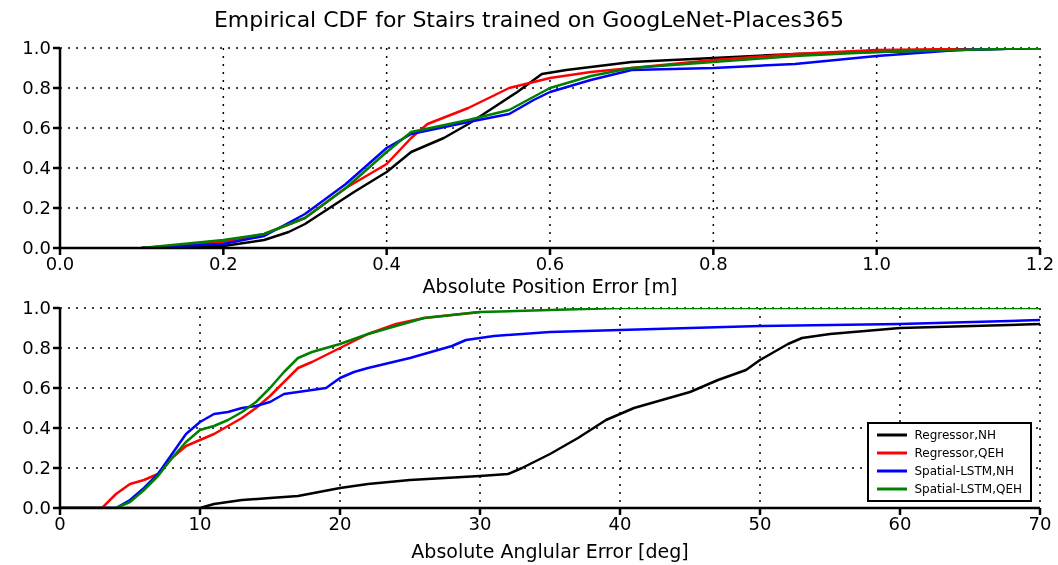 This screenshot has height=565, width=1058. What do you see at coordinates (955, 435) in the screenshot?
I see `legend-label: Regressor,NH` at bounding box center [955, 435].